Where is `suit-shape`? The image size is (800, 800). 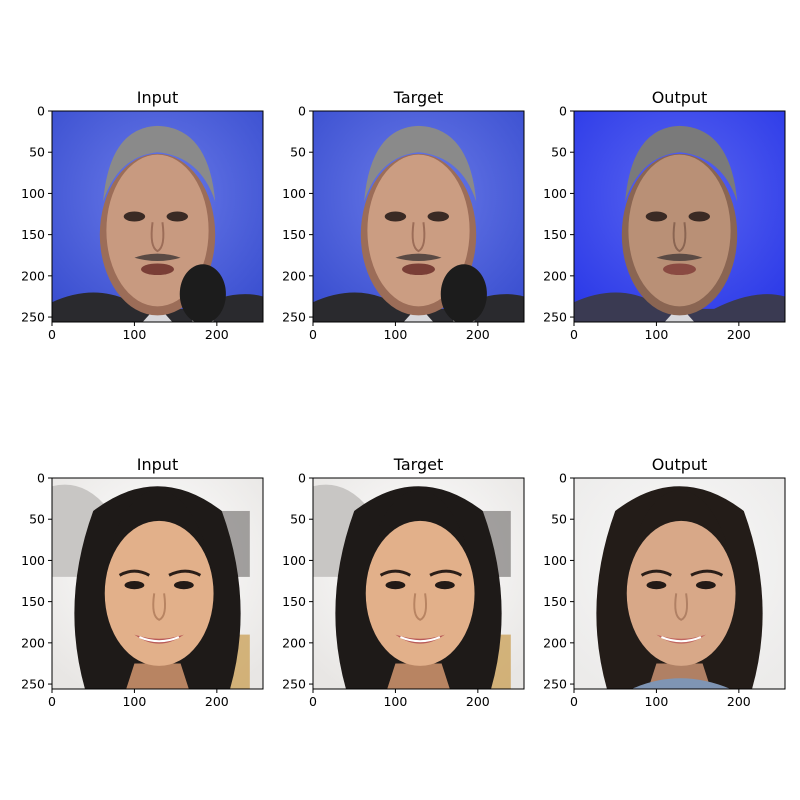 suit-shape is located at coordinates (679, 307).